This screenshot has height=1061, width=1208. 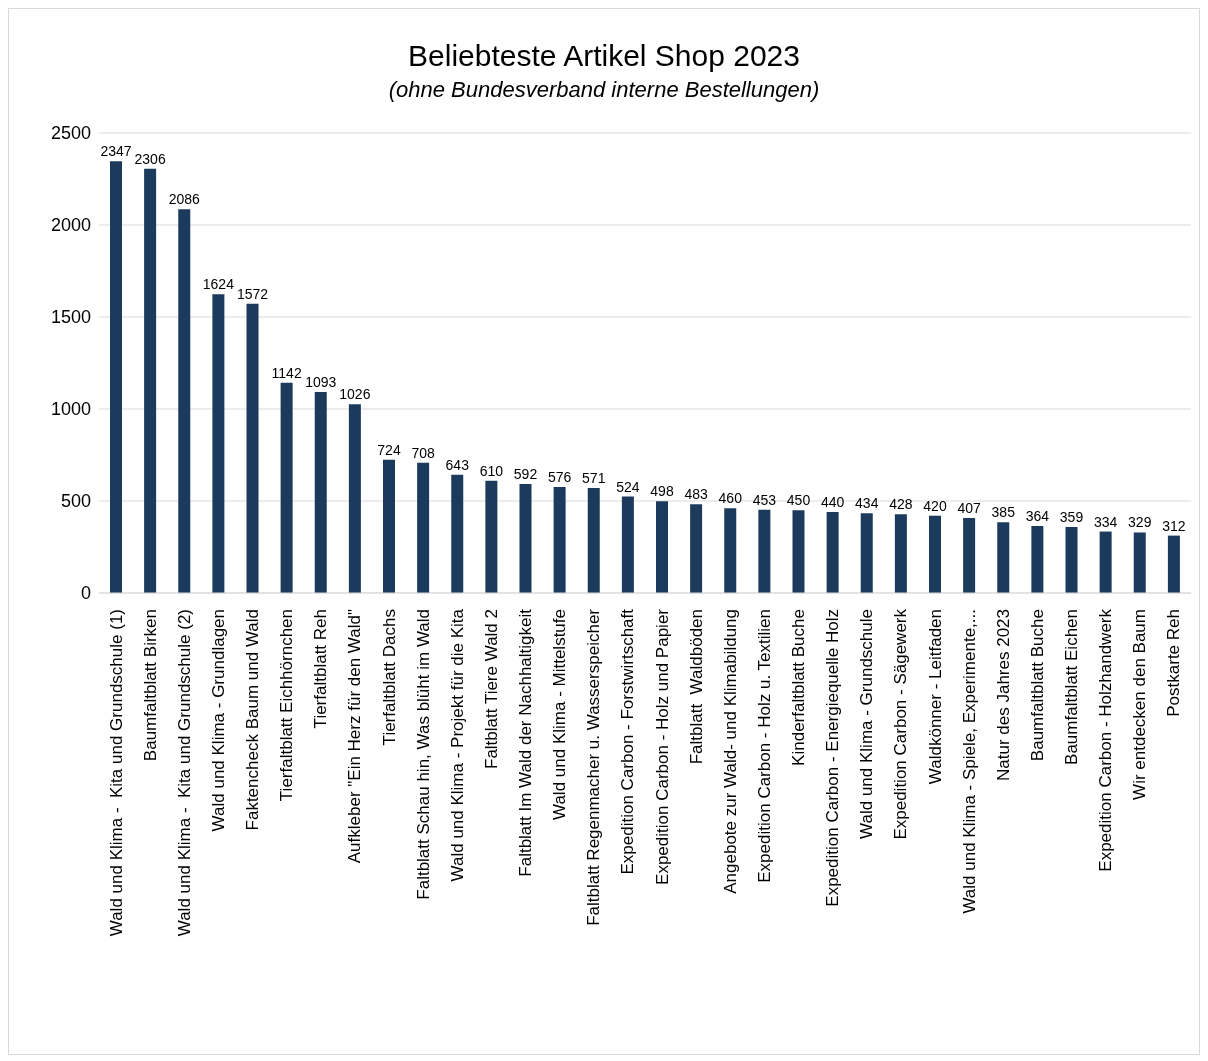 I want to click on data-label: 1572, so click(x=252, y=293).